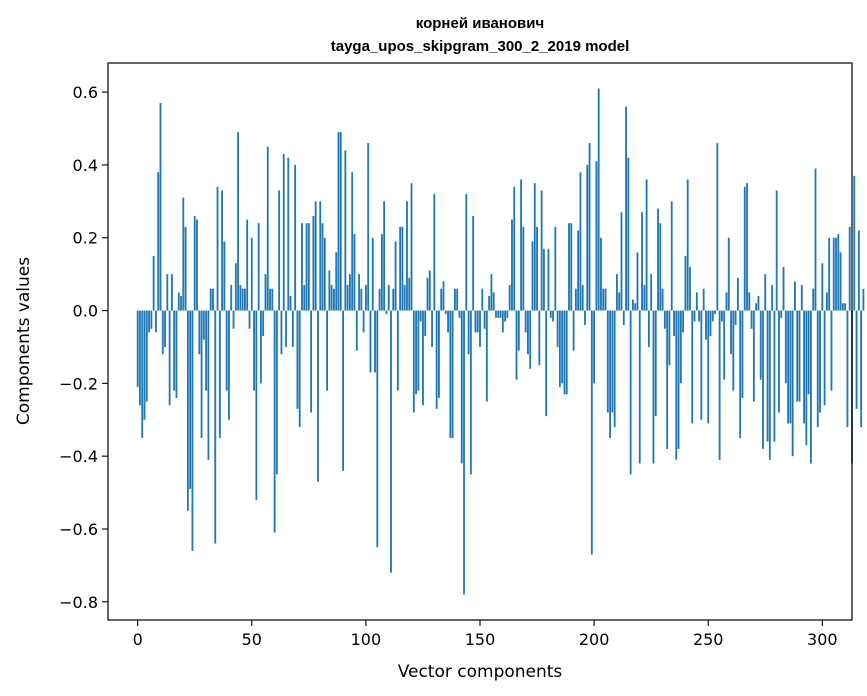 The width and height of the screenshot is (867, 696). What do you see at coordinates (78, 456) in the screenshot?
I see `y-tick-label: −0.4` at bounding box center [78, 456].